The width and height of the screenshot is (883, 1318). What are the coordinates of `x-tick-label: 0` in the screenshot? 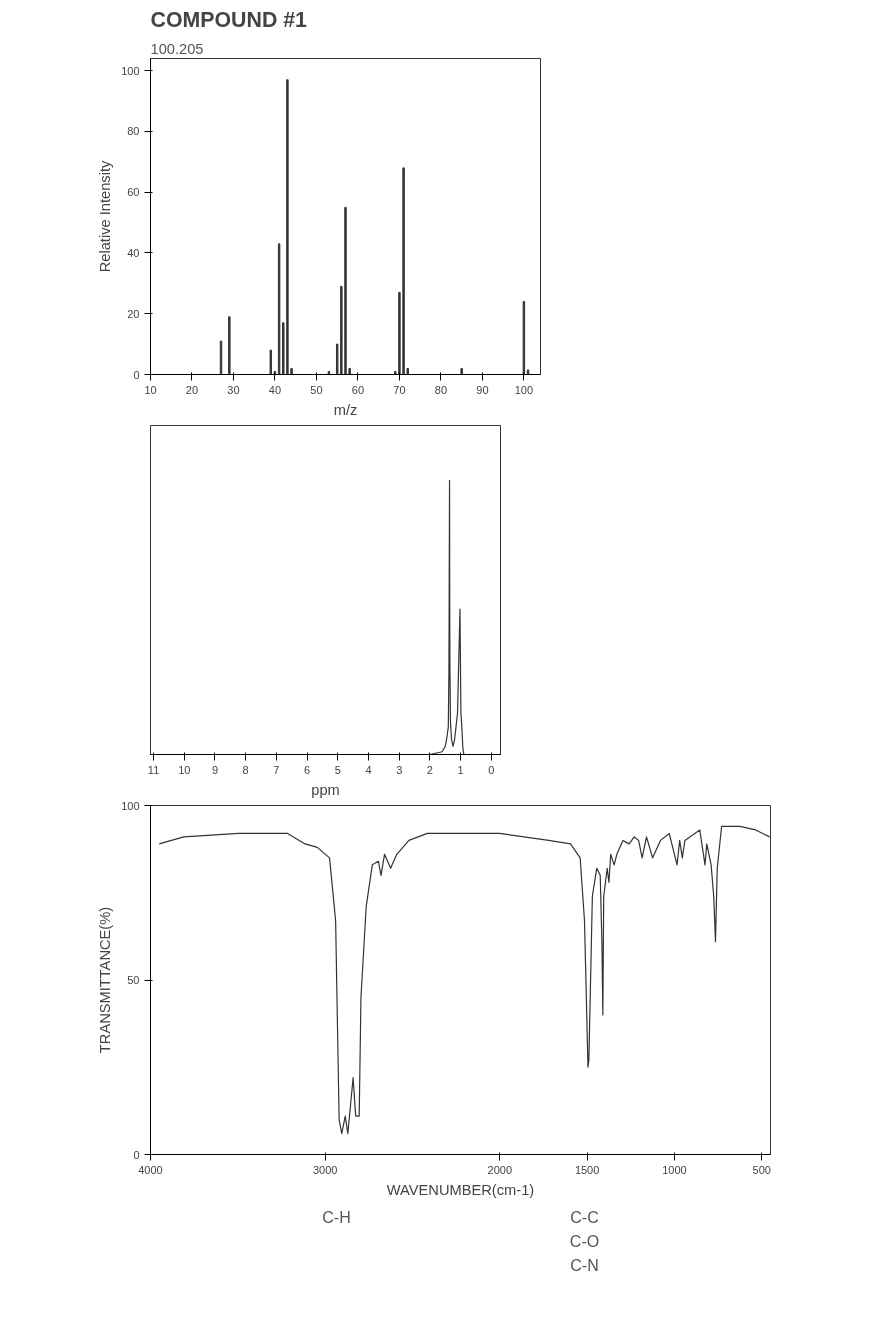 It's located at (491, 769).